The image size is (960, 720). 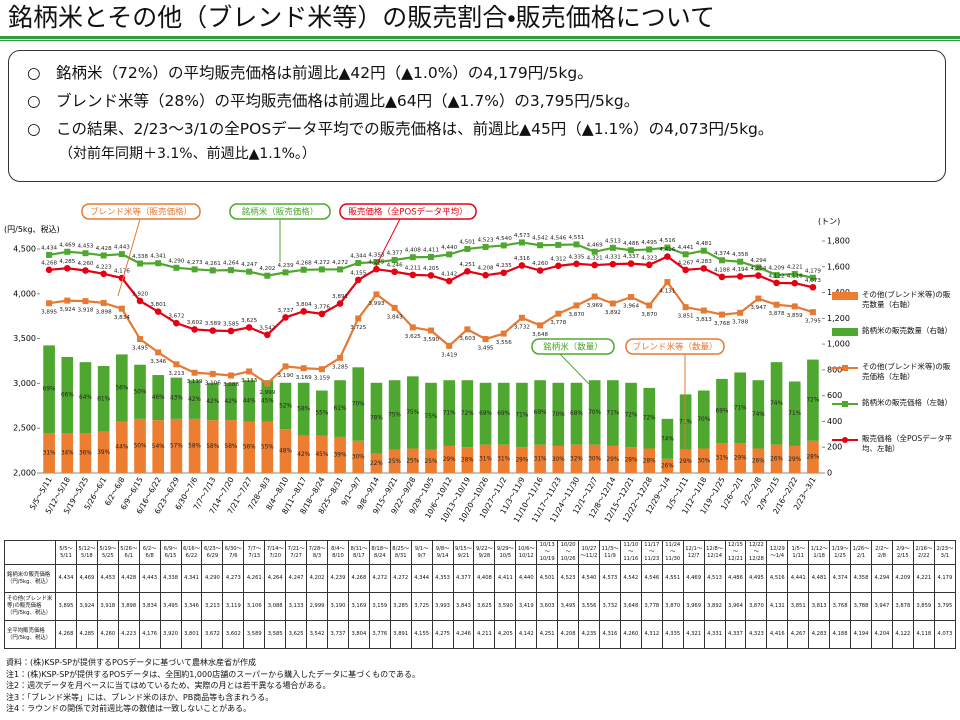 What do you see at coordinates (233, 634) in the screenshot?
I see `table-cell: 3,602` at bounding box center [233, 634].